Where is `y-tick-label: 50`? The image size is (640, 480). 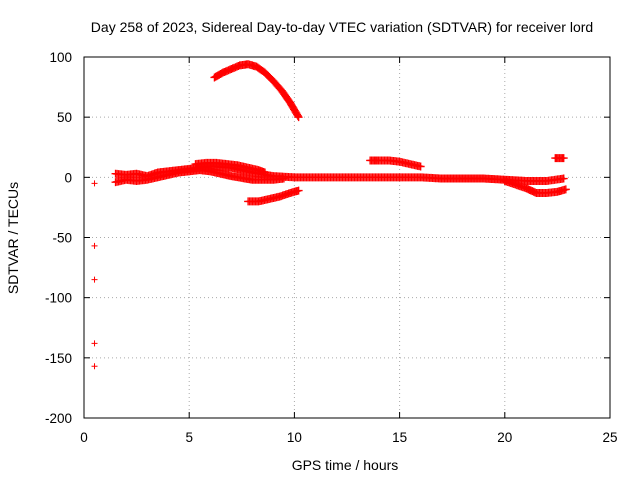
y-tick-label: 50 is located at coordinates (64, 117).